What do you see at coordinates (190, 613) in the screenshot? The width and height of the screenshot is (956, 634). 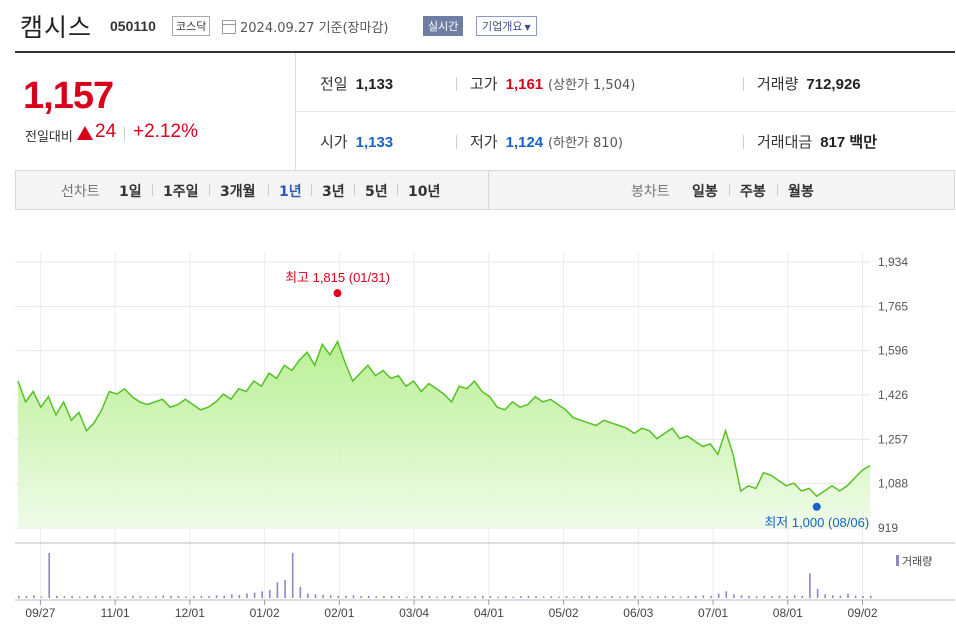 I see `x-tick-label: 12/01` at bounding box center [190, 613].